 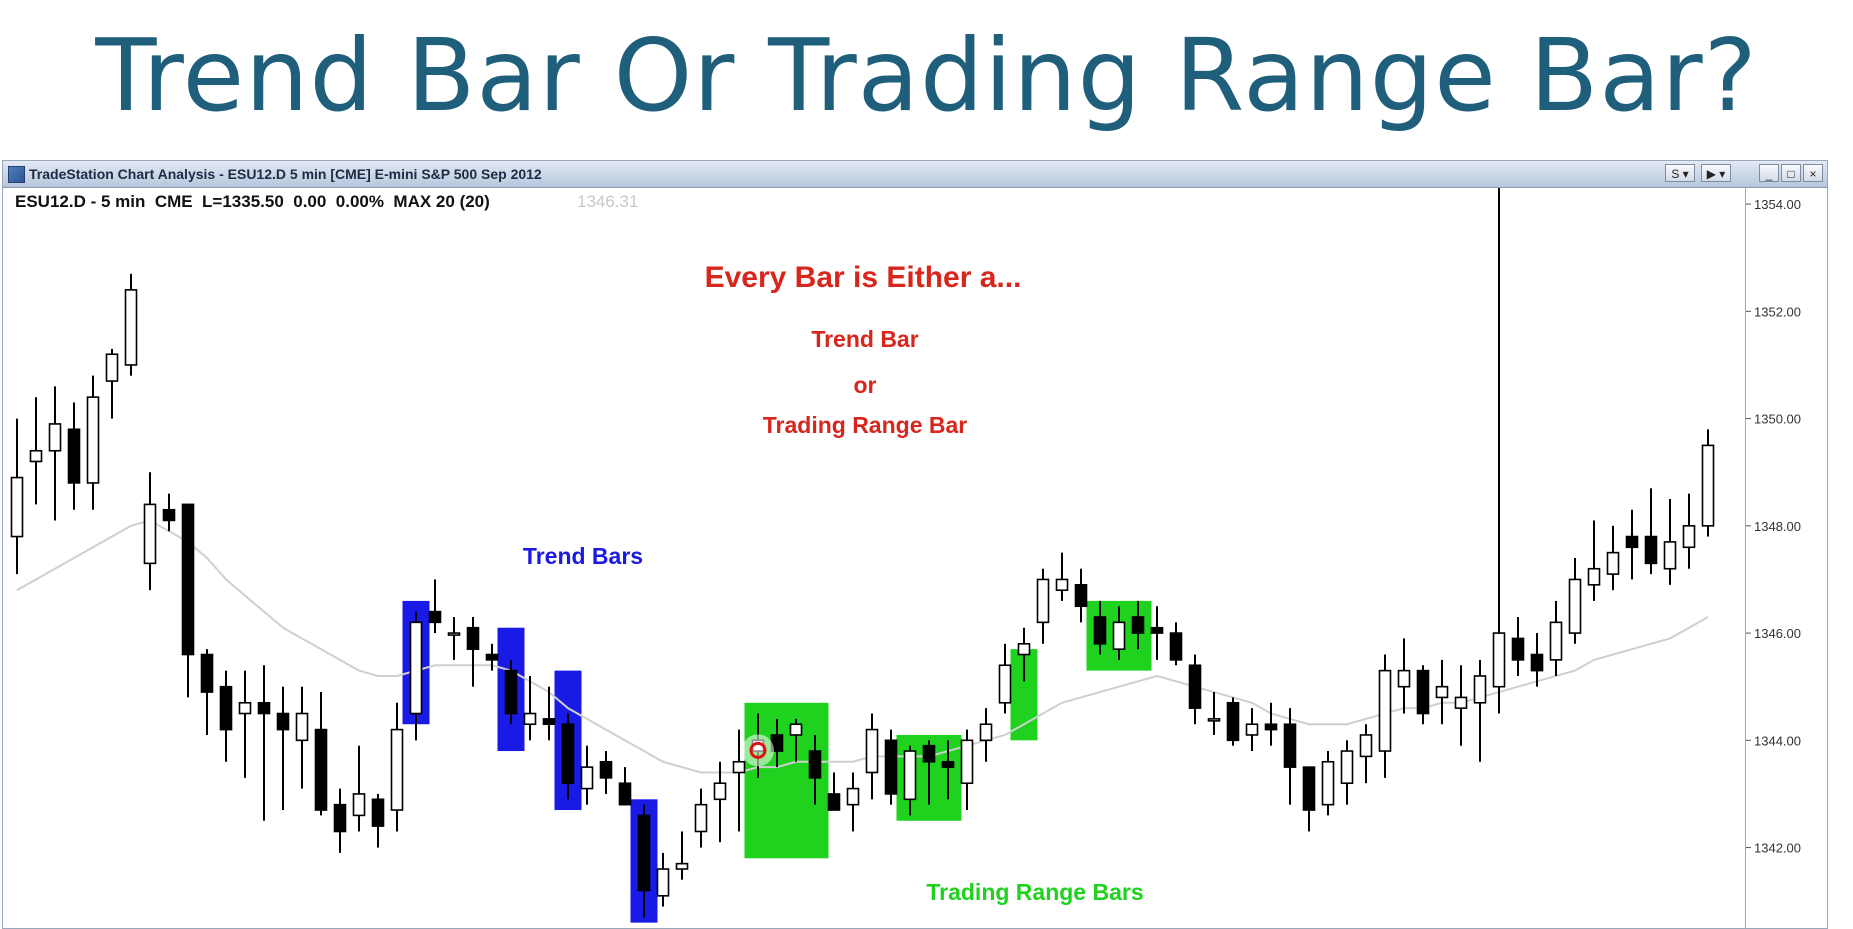 What do you see at coordinates (1777, 848) in the screenshot?
I see `price-tick-label: 1342.00` at bounding box center [1777, 848].